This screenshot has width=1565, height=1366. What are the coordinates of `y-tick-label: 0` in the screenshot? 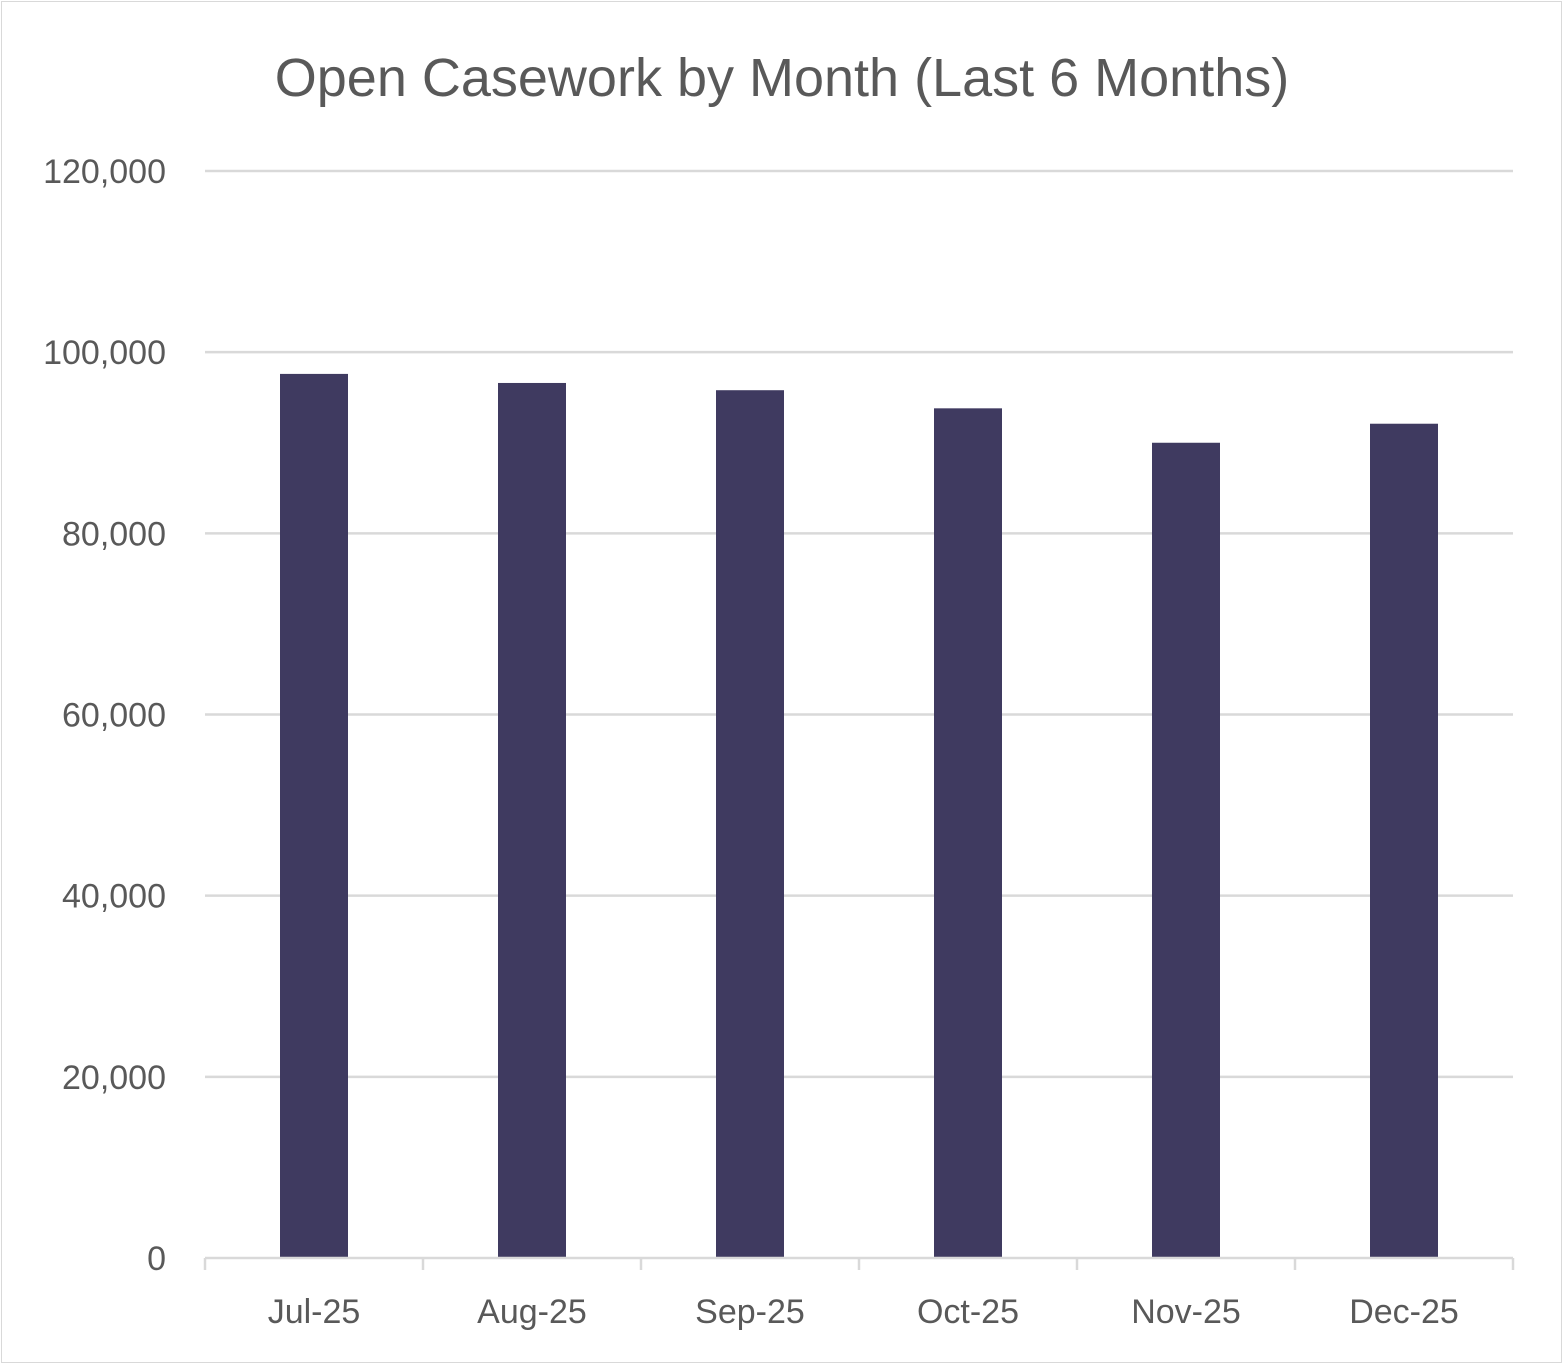 It's located at (156, 1259).